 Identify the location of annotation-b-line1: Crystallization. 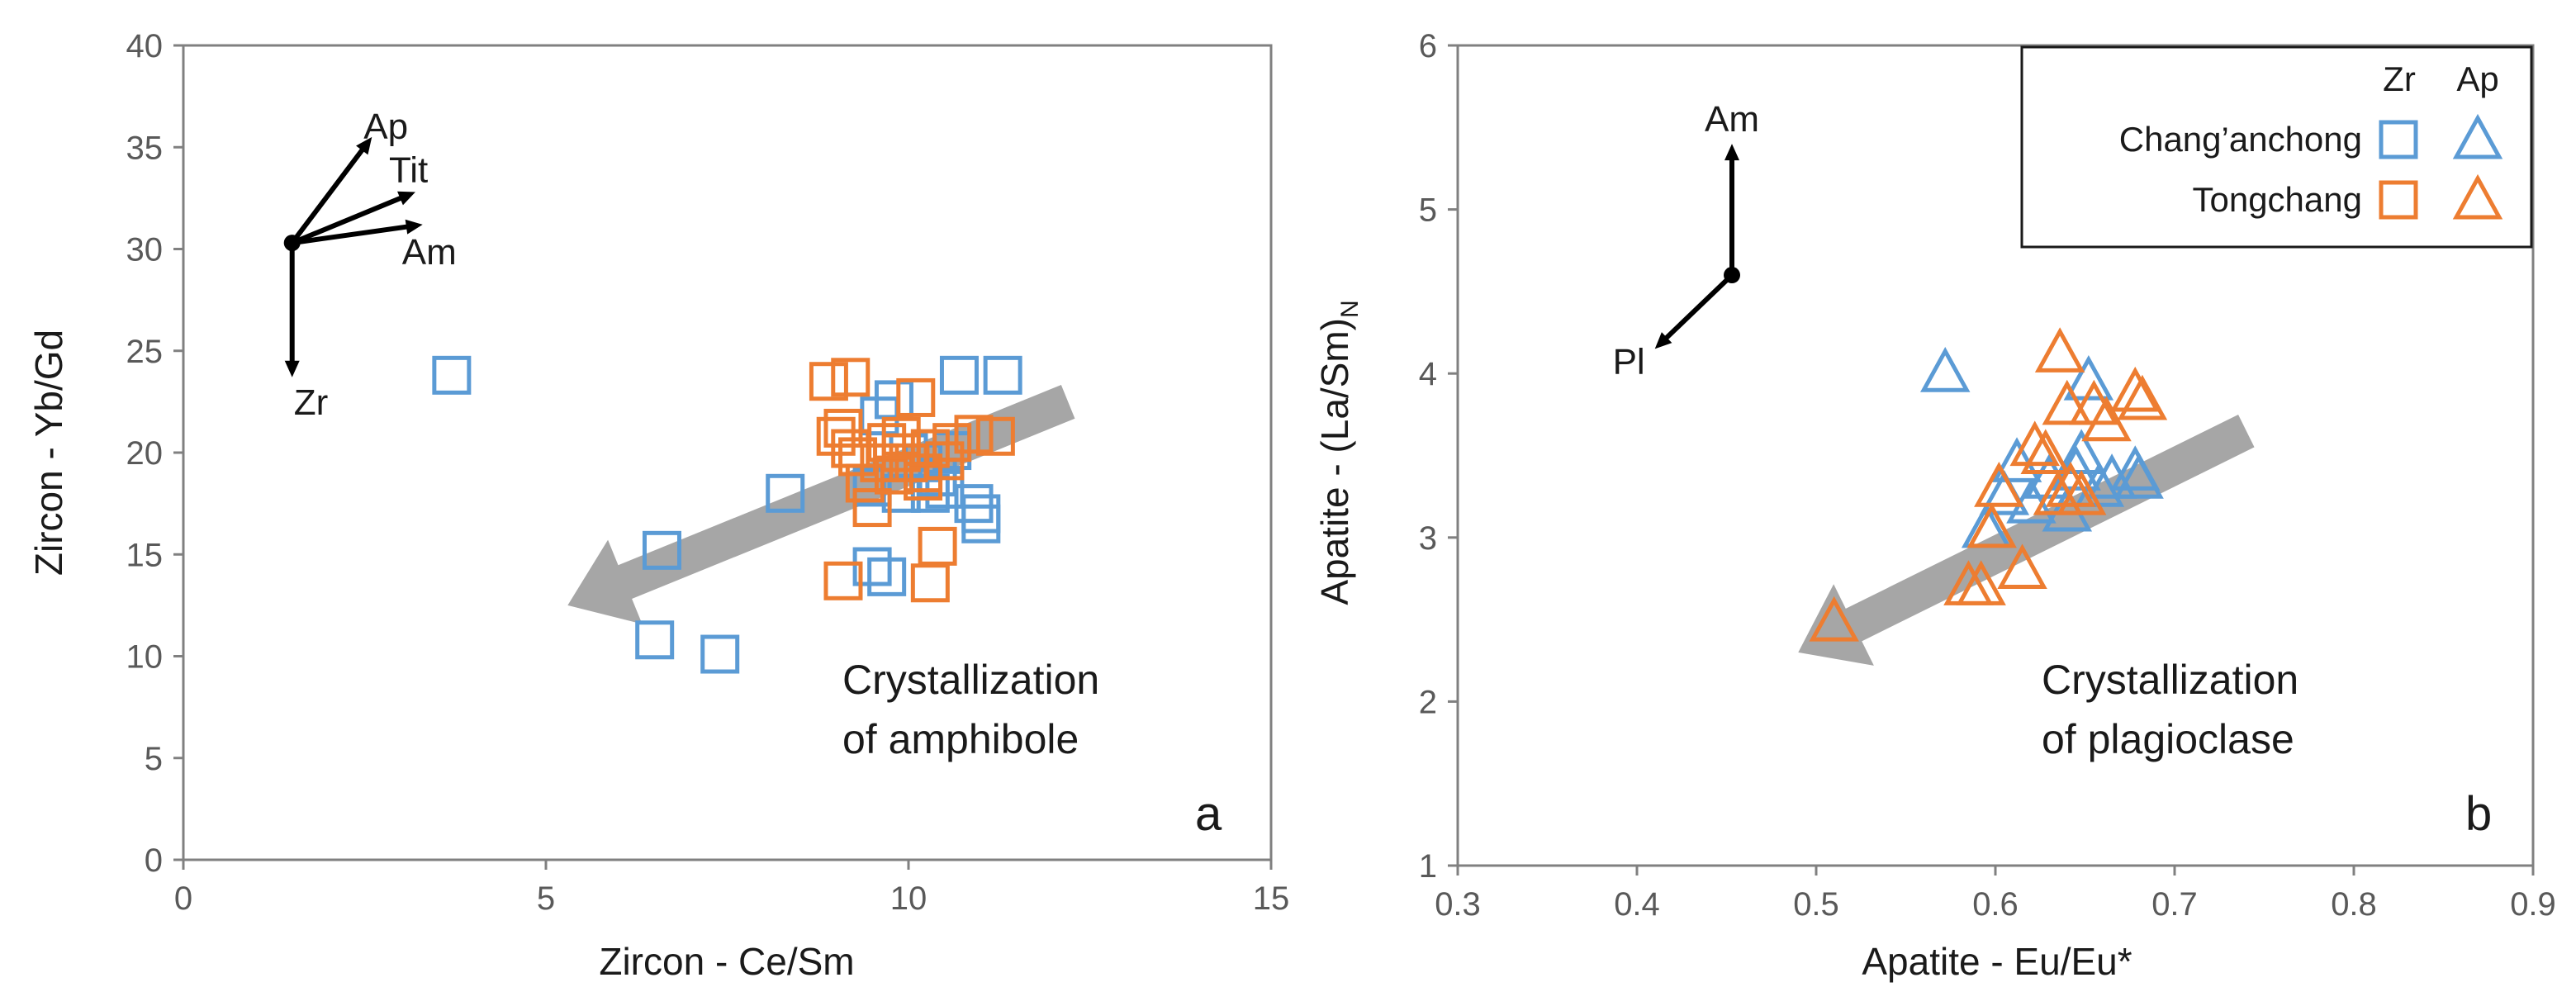
(2170, 680).